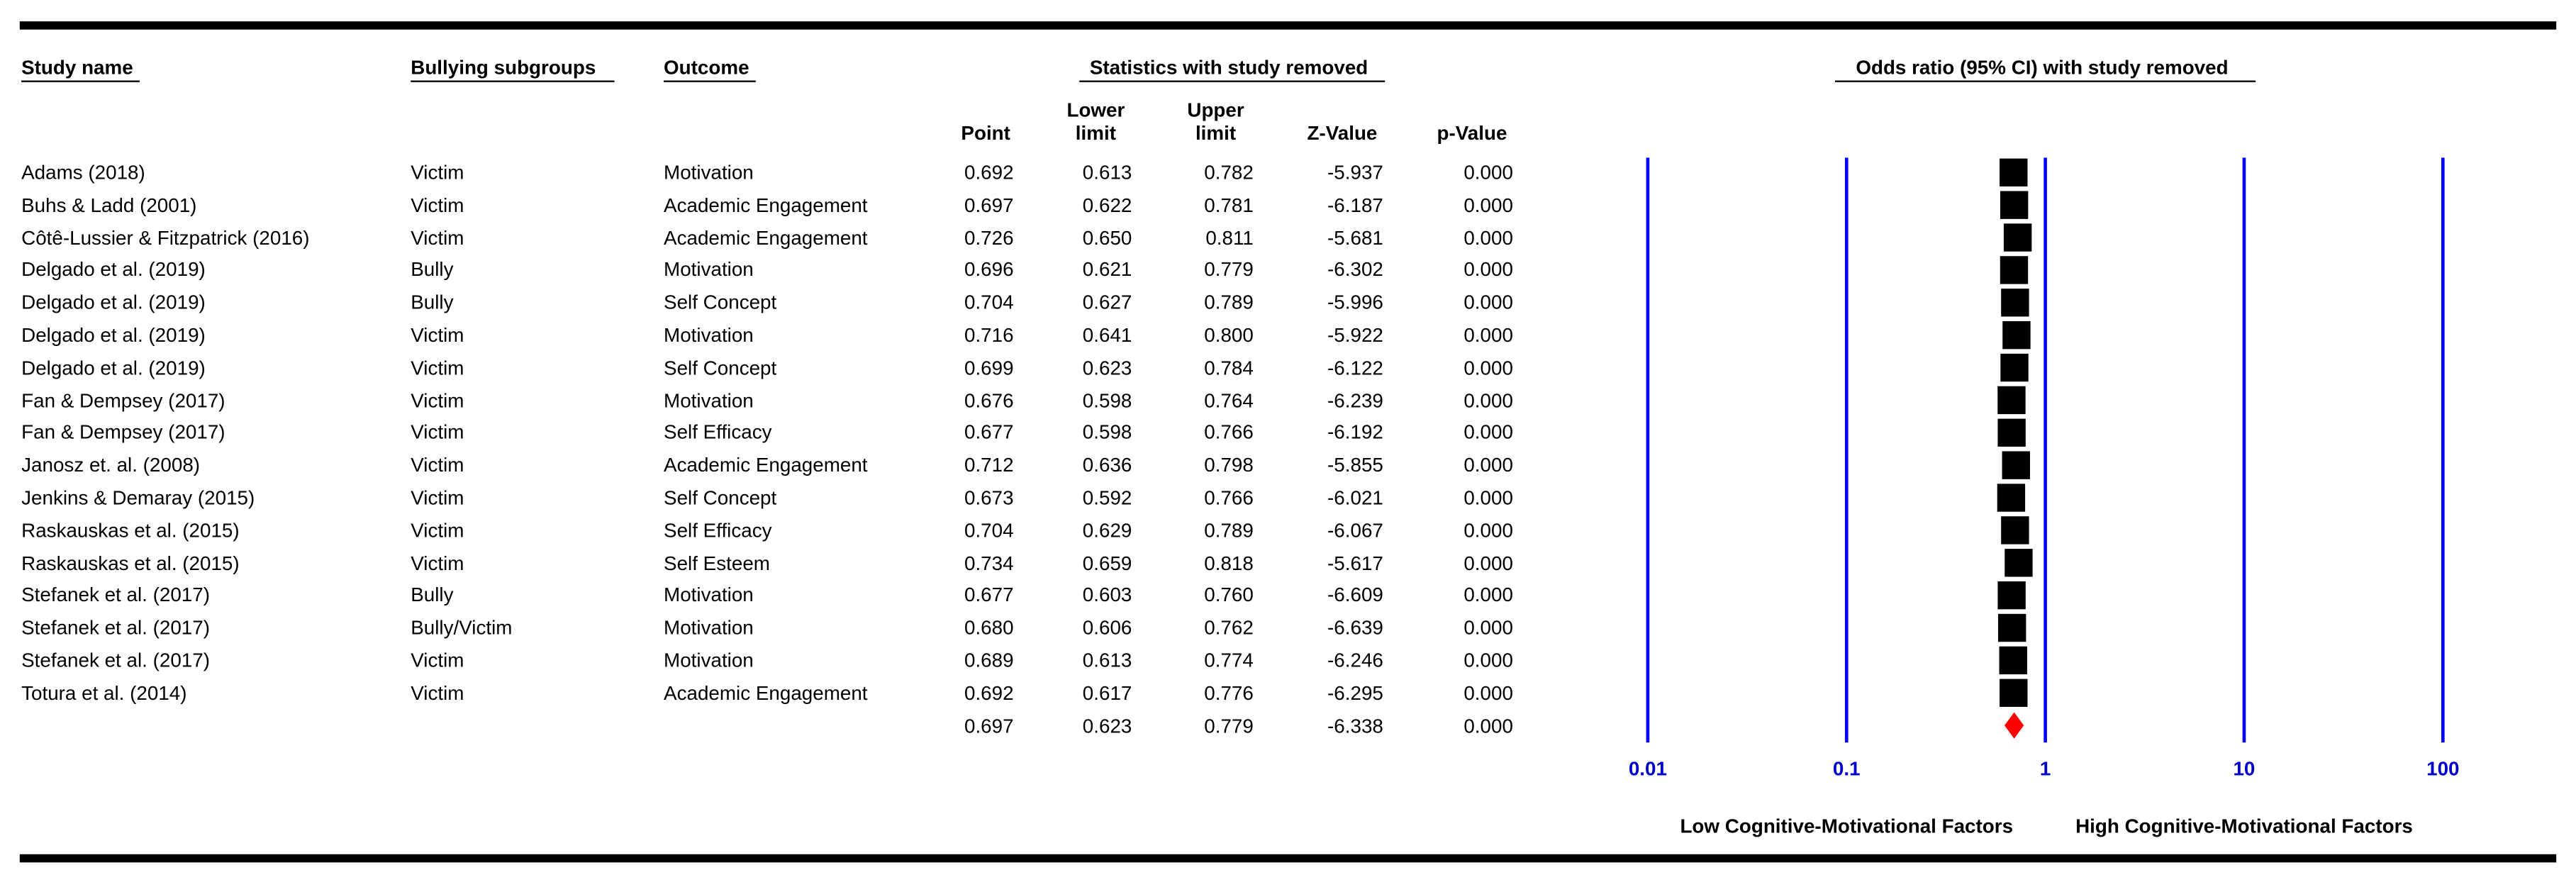 This screenshot has width=2576, height=882. What do you see at coordinates (989, 205) in the screenshot?
I see `table-cell: 0.697` at bounding box center [989, 205].